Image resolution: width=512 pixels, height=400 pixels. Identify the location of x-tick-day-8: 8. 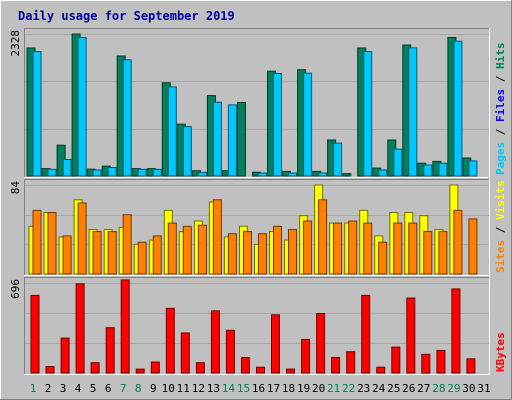
(138, 388).